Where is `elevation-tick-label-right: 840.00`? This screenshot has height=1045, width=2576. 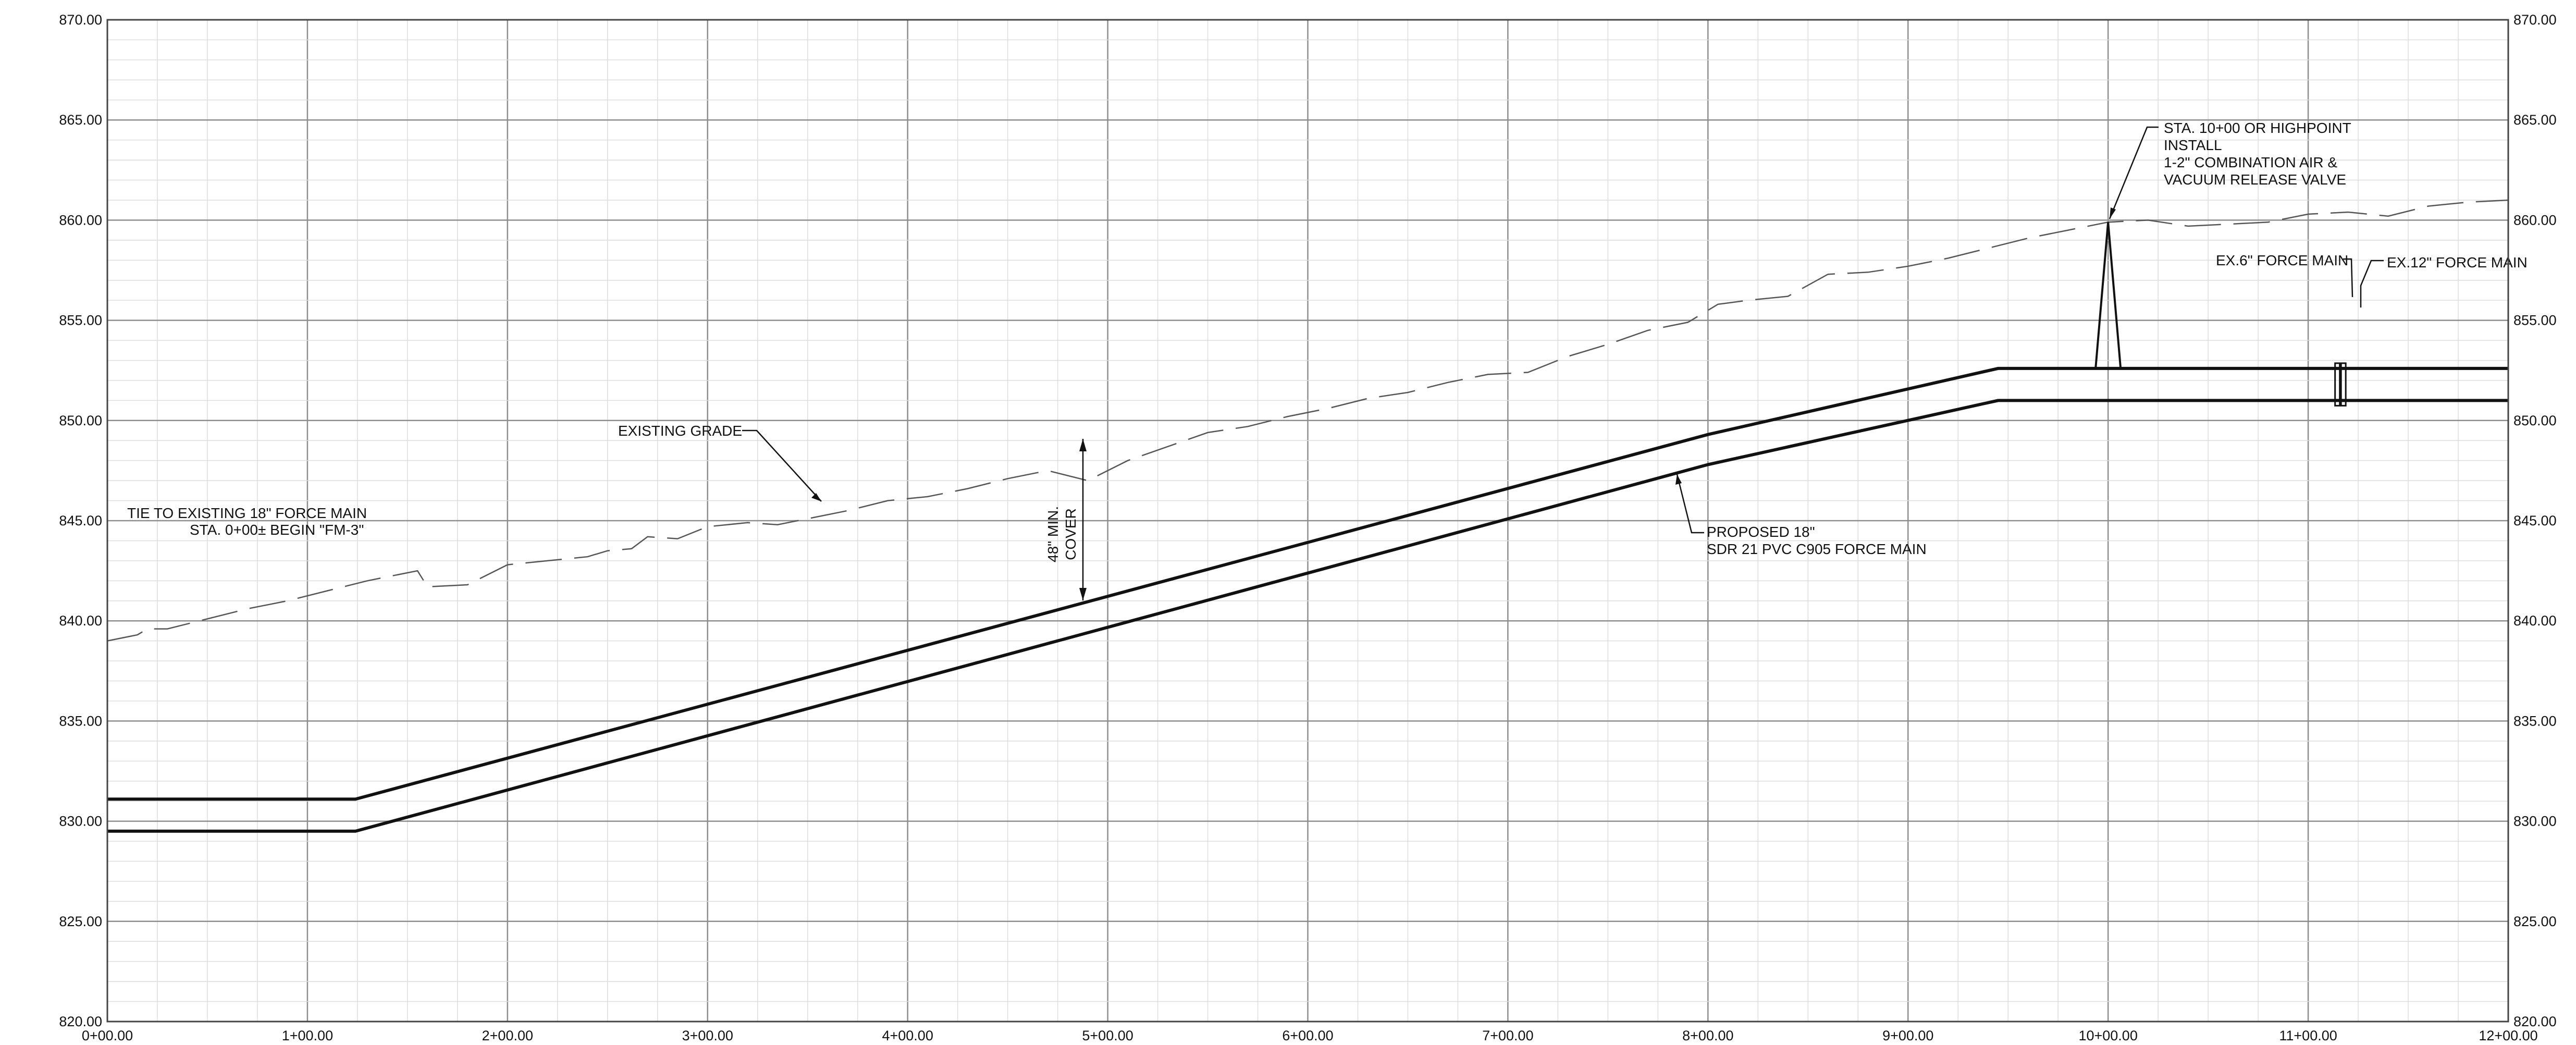 elevation-tick-label-right: 840.00 is located at coordinates (2535, 621).